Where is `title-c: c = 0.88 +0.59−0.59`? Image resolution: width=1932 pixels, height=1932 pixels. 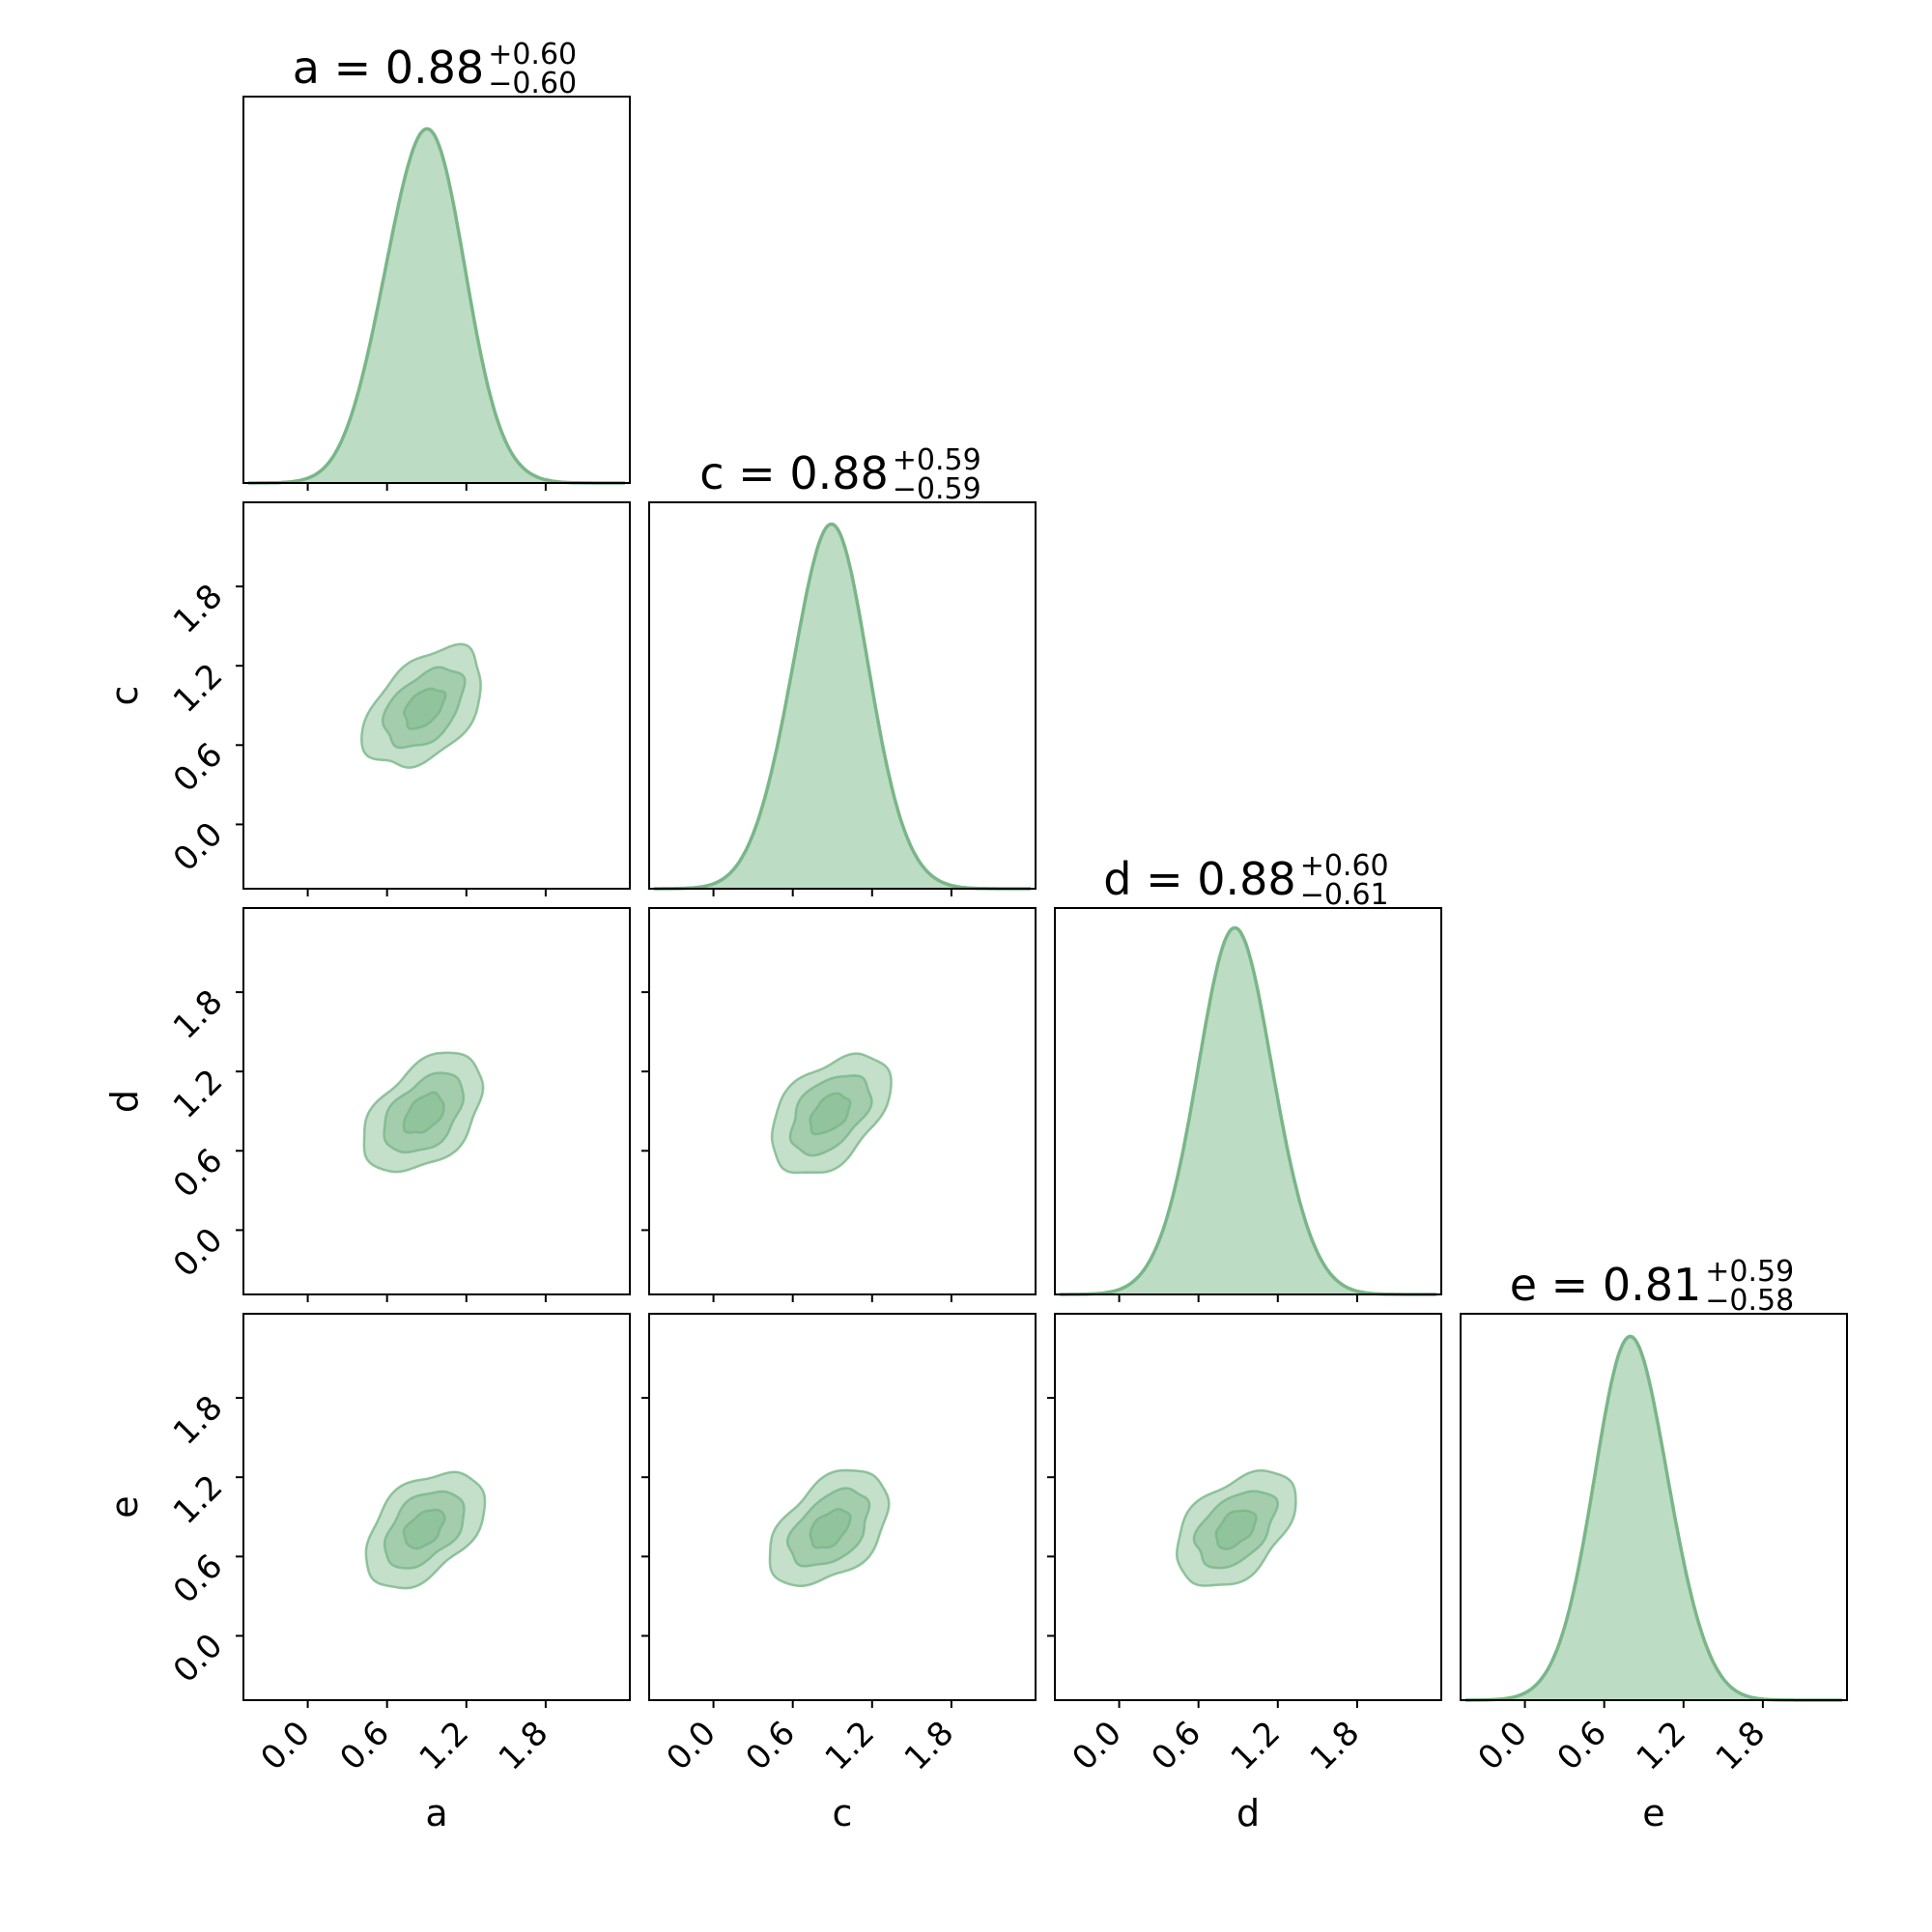 title-c: c = 0.88 +0.59−0.59 is located at coordinates (839, 474).